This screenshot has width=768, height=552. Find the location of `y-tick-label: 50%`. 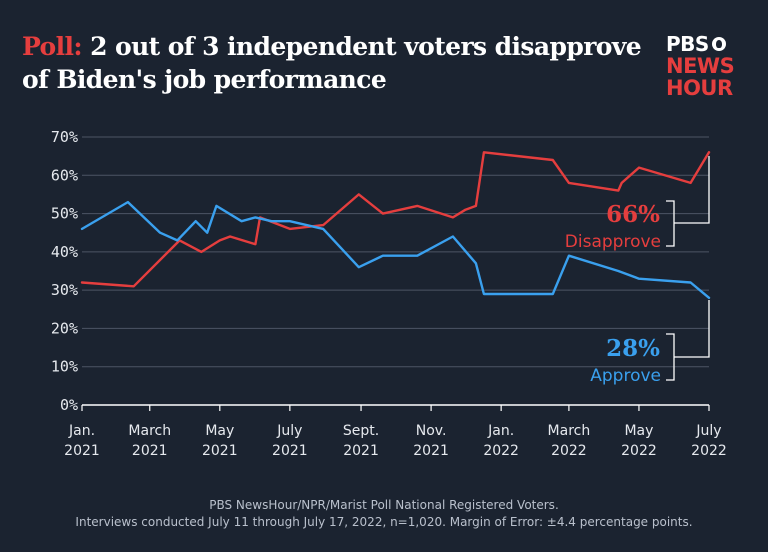

y-tick-label: 50% is located at coordinates (64, 214).